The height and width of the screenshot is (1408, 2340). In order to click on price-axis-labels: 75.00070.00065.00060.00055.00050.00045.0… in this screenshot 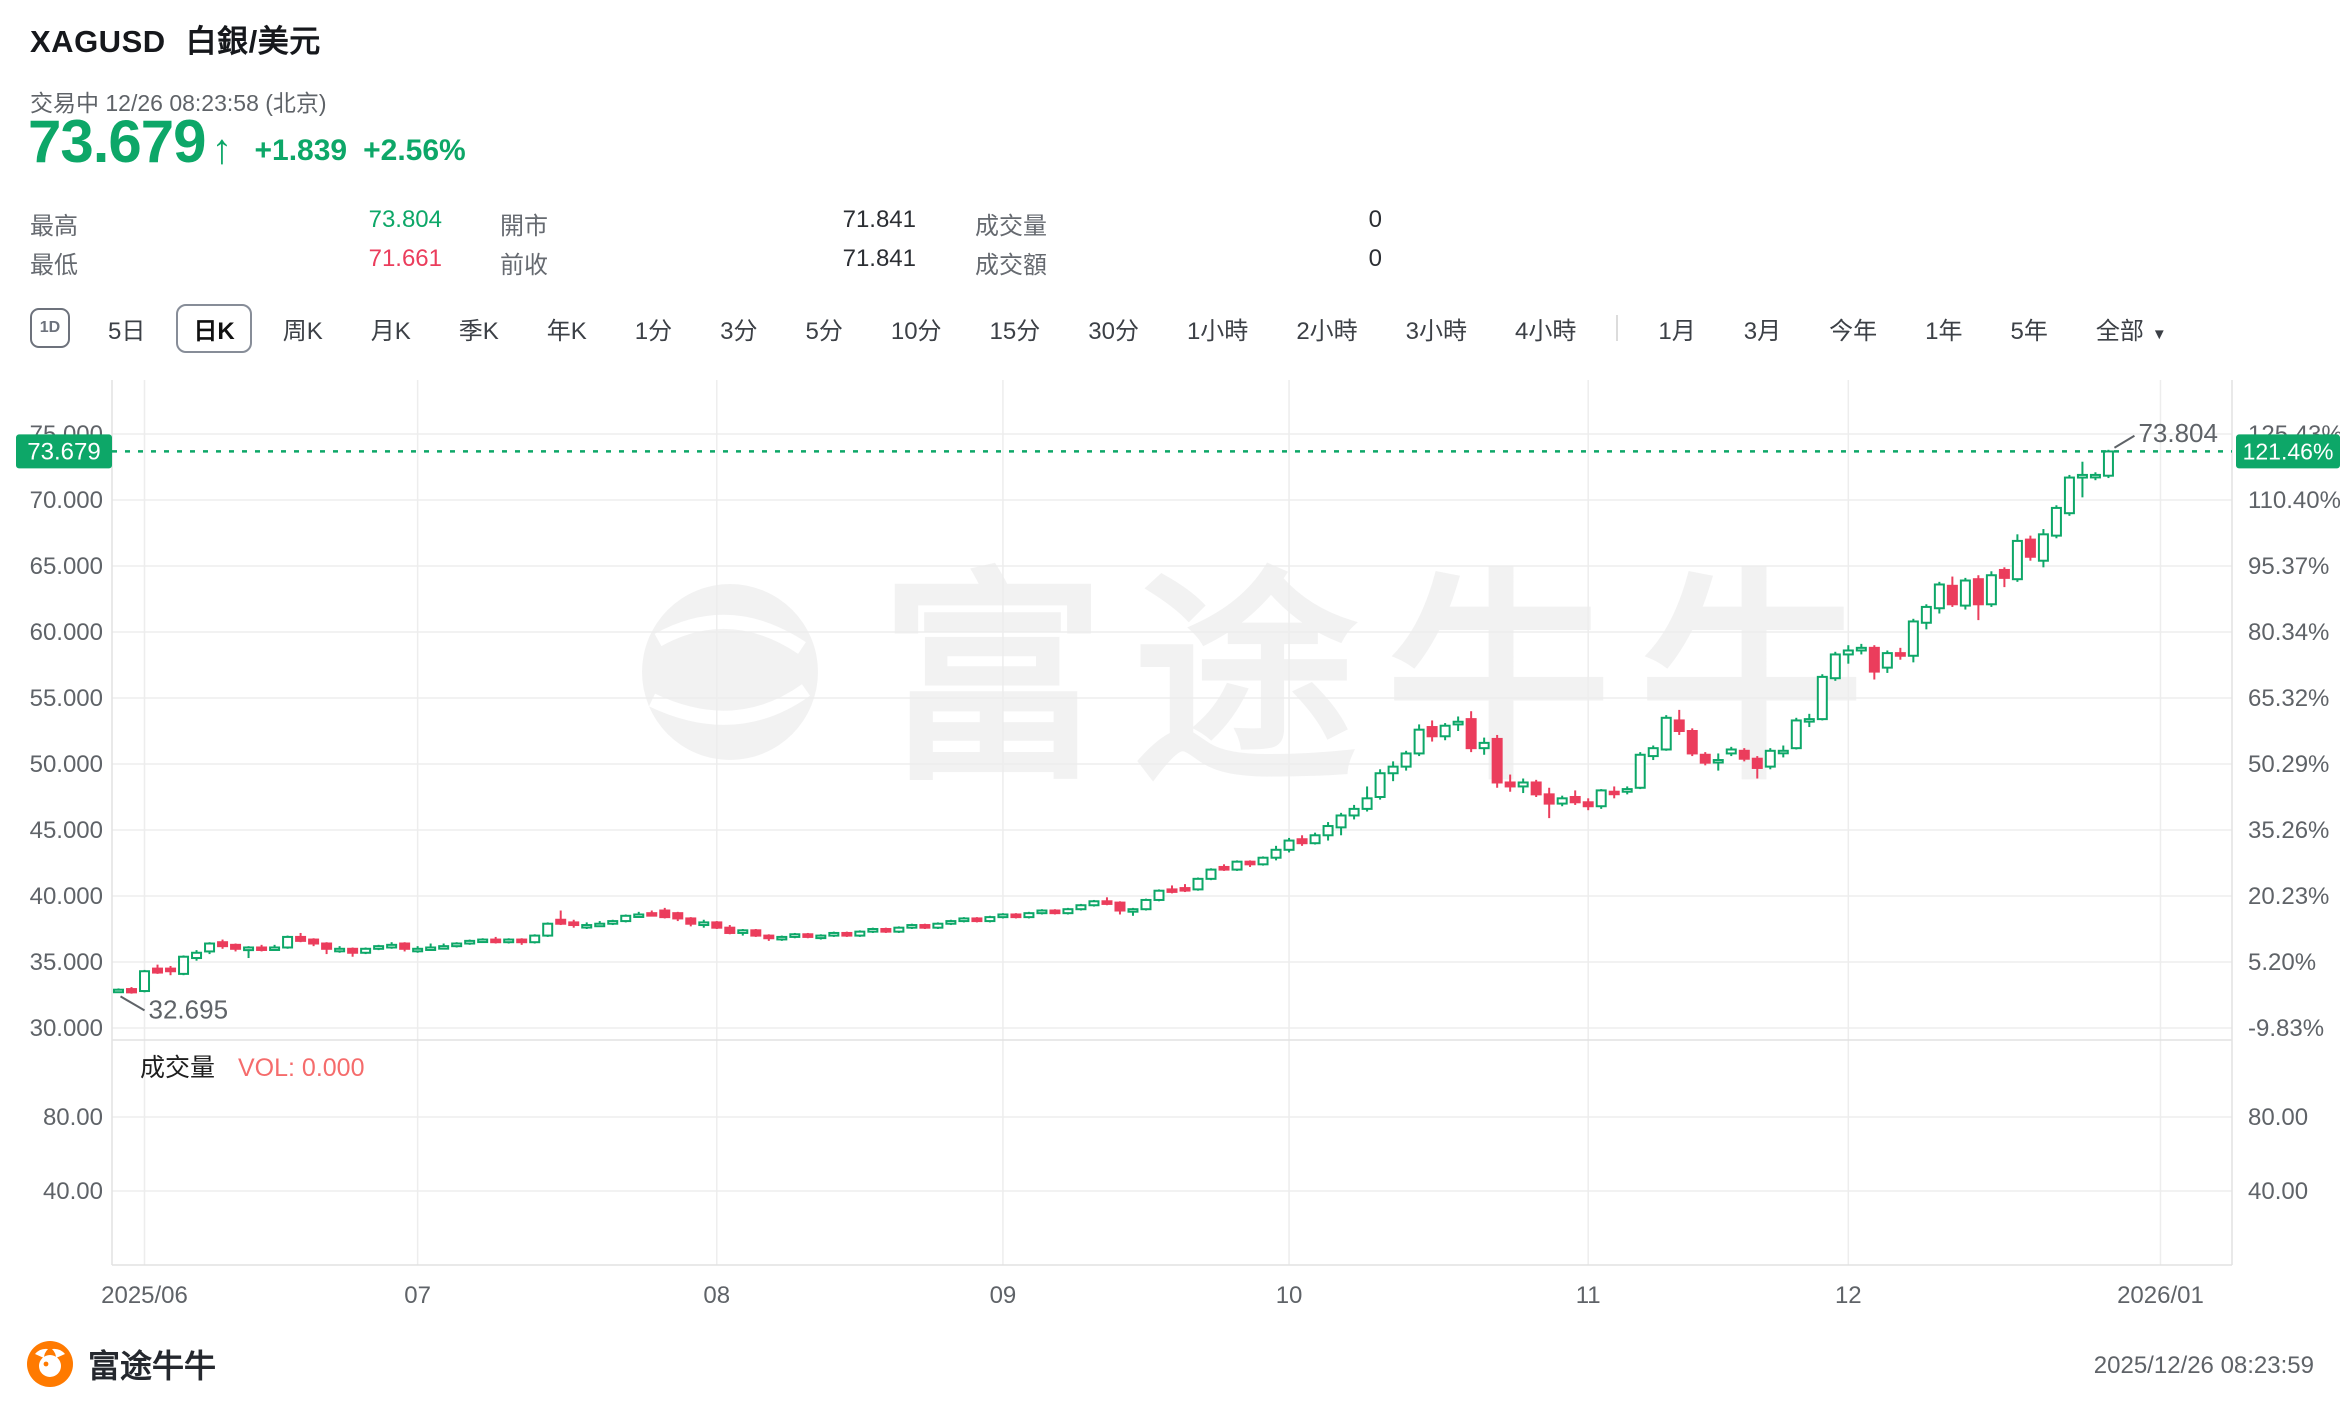, I will do `click(66, 731)`.